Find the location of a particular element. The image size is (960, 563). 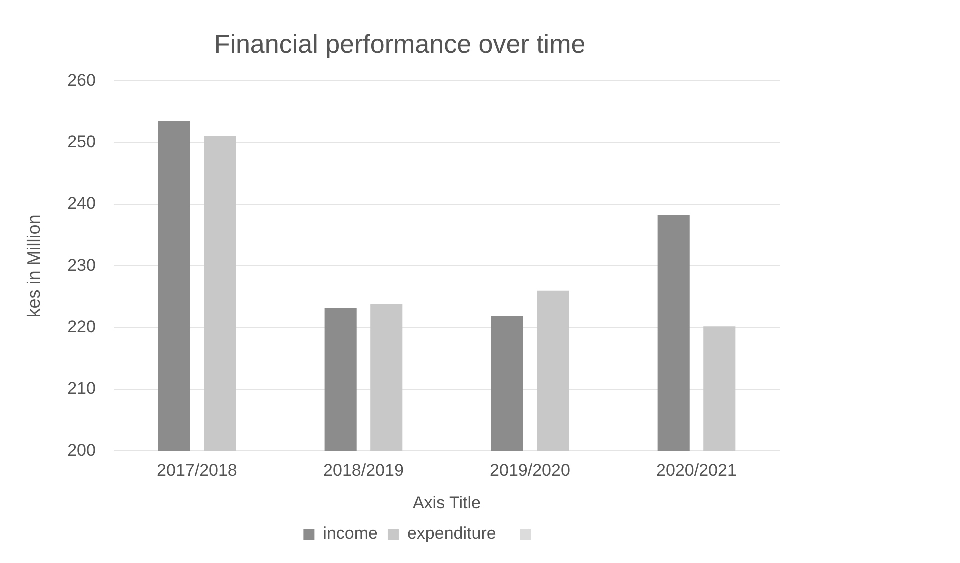

y-tick-label: 200 is located at coordinates (82, 450).